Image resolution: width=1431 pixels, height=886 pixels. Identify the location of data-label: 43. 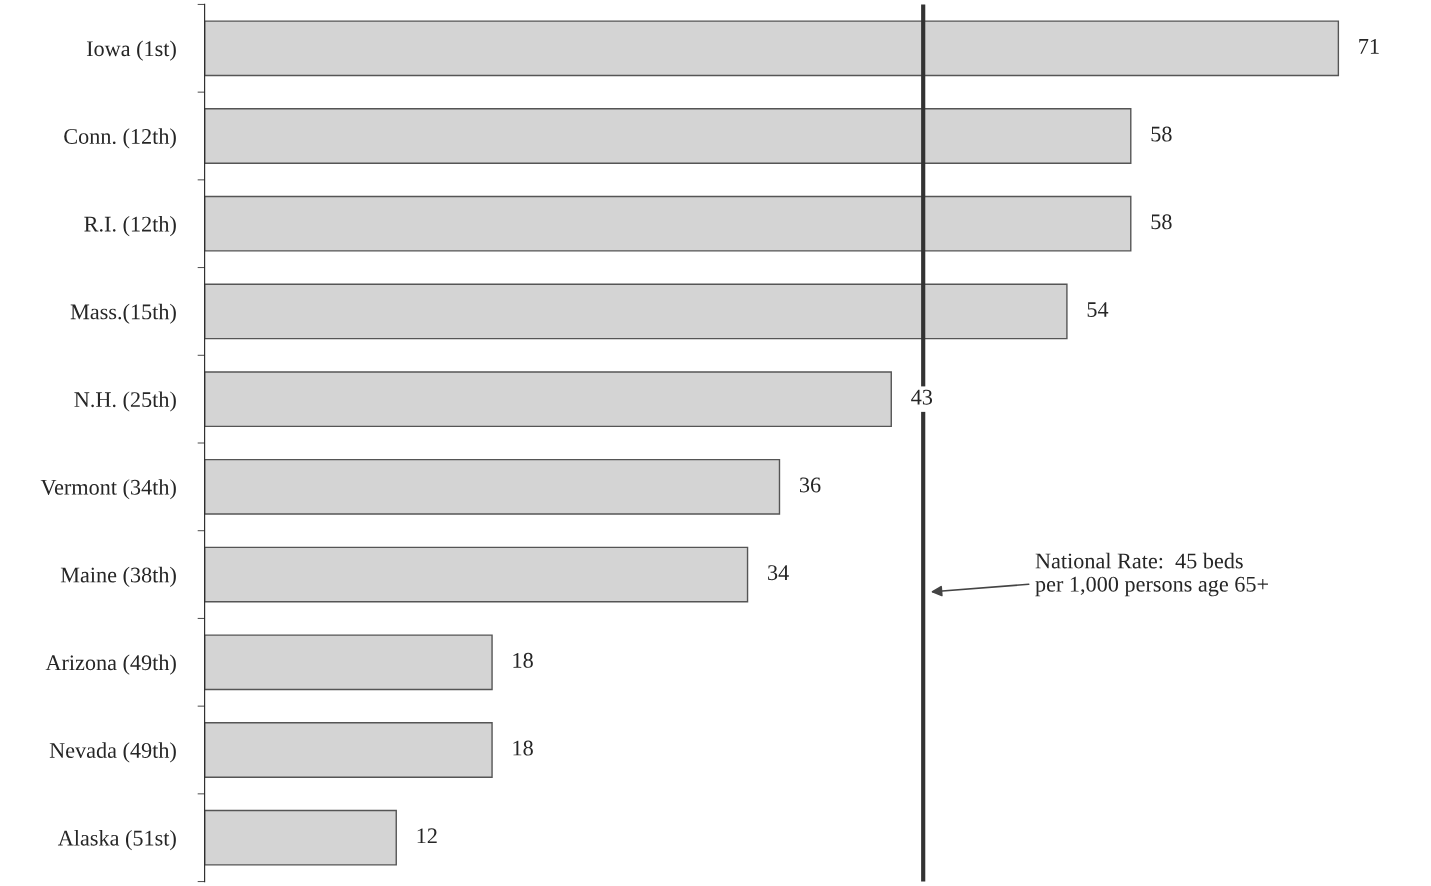
(922, 397).